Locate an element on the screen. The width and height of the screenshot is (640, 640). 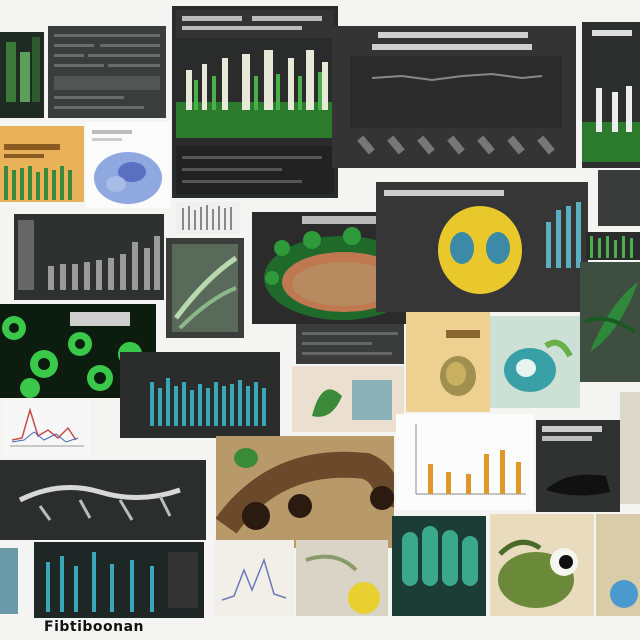
skeleton-panel is located at coordinates (103, 500).